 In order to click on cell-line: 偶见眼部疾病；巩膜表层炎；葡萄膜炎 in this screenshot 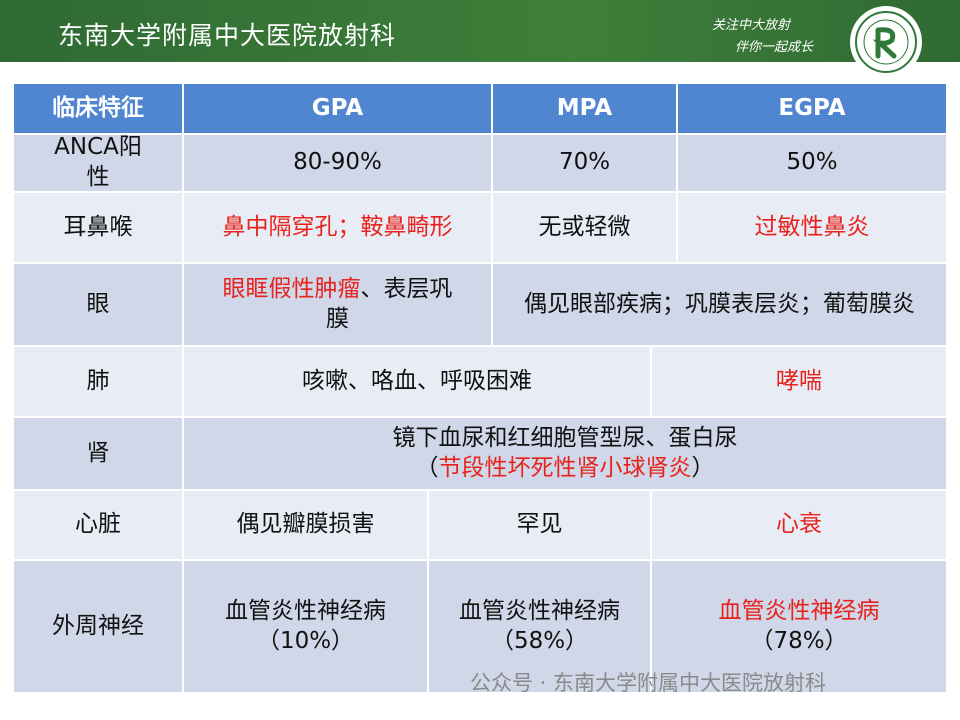, I will do `click(719, 305)`.